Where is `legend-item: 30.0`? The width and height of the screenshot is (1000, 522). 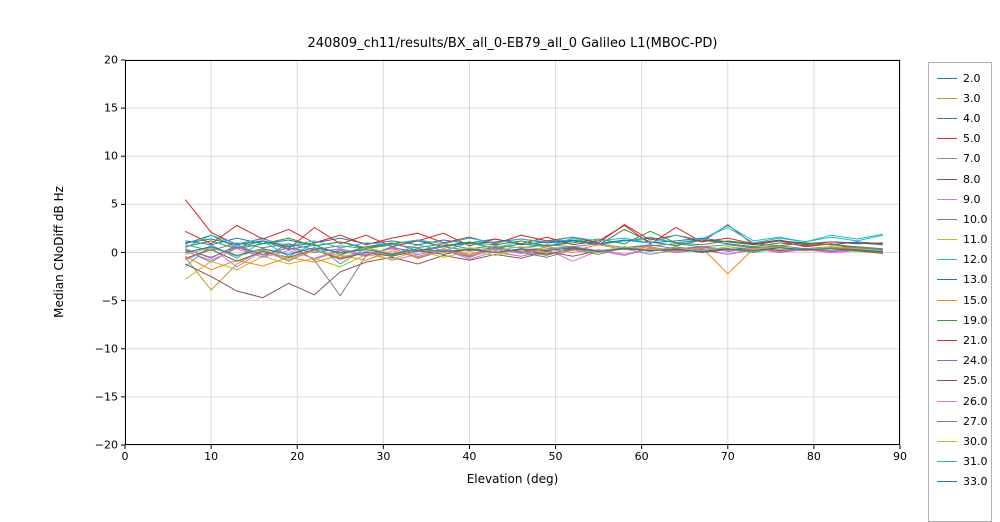 legend-item: 30.0 is located at coordinates (962, 441).